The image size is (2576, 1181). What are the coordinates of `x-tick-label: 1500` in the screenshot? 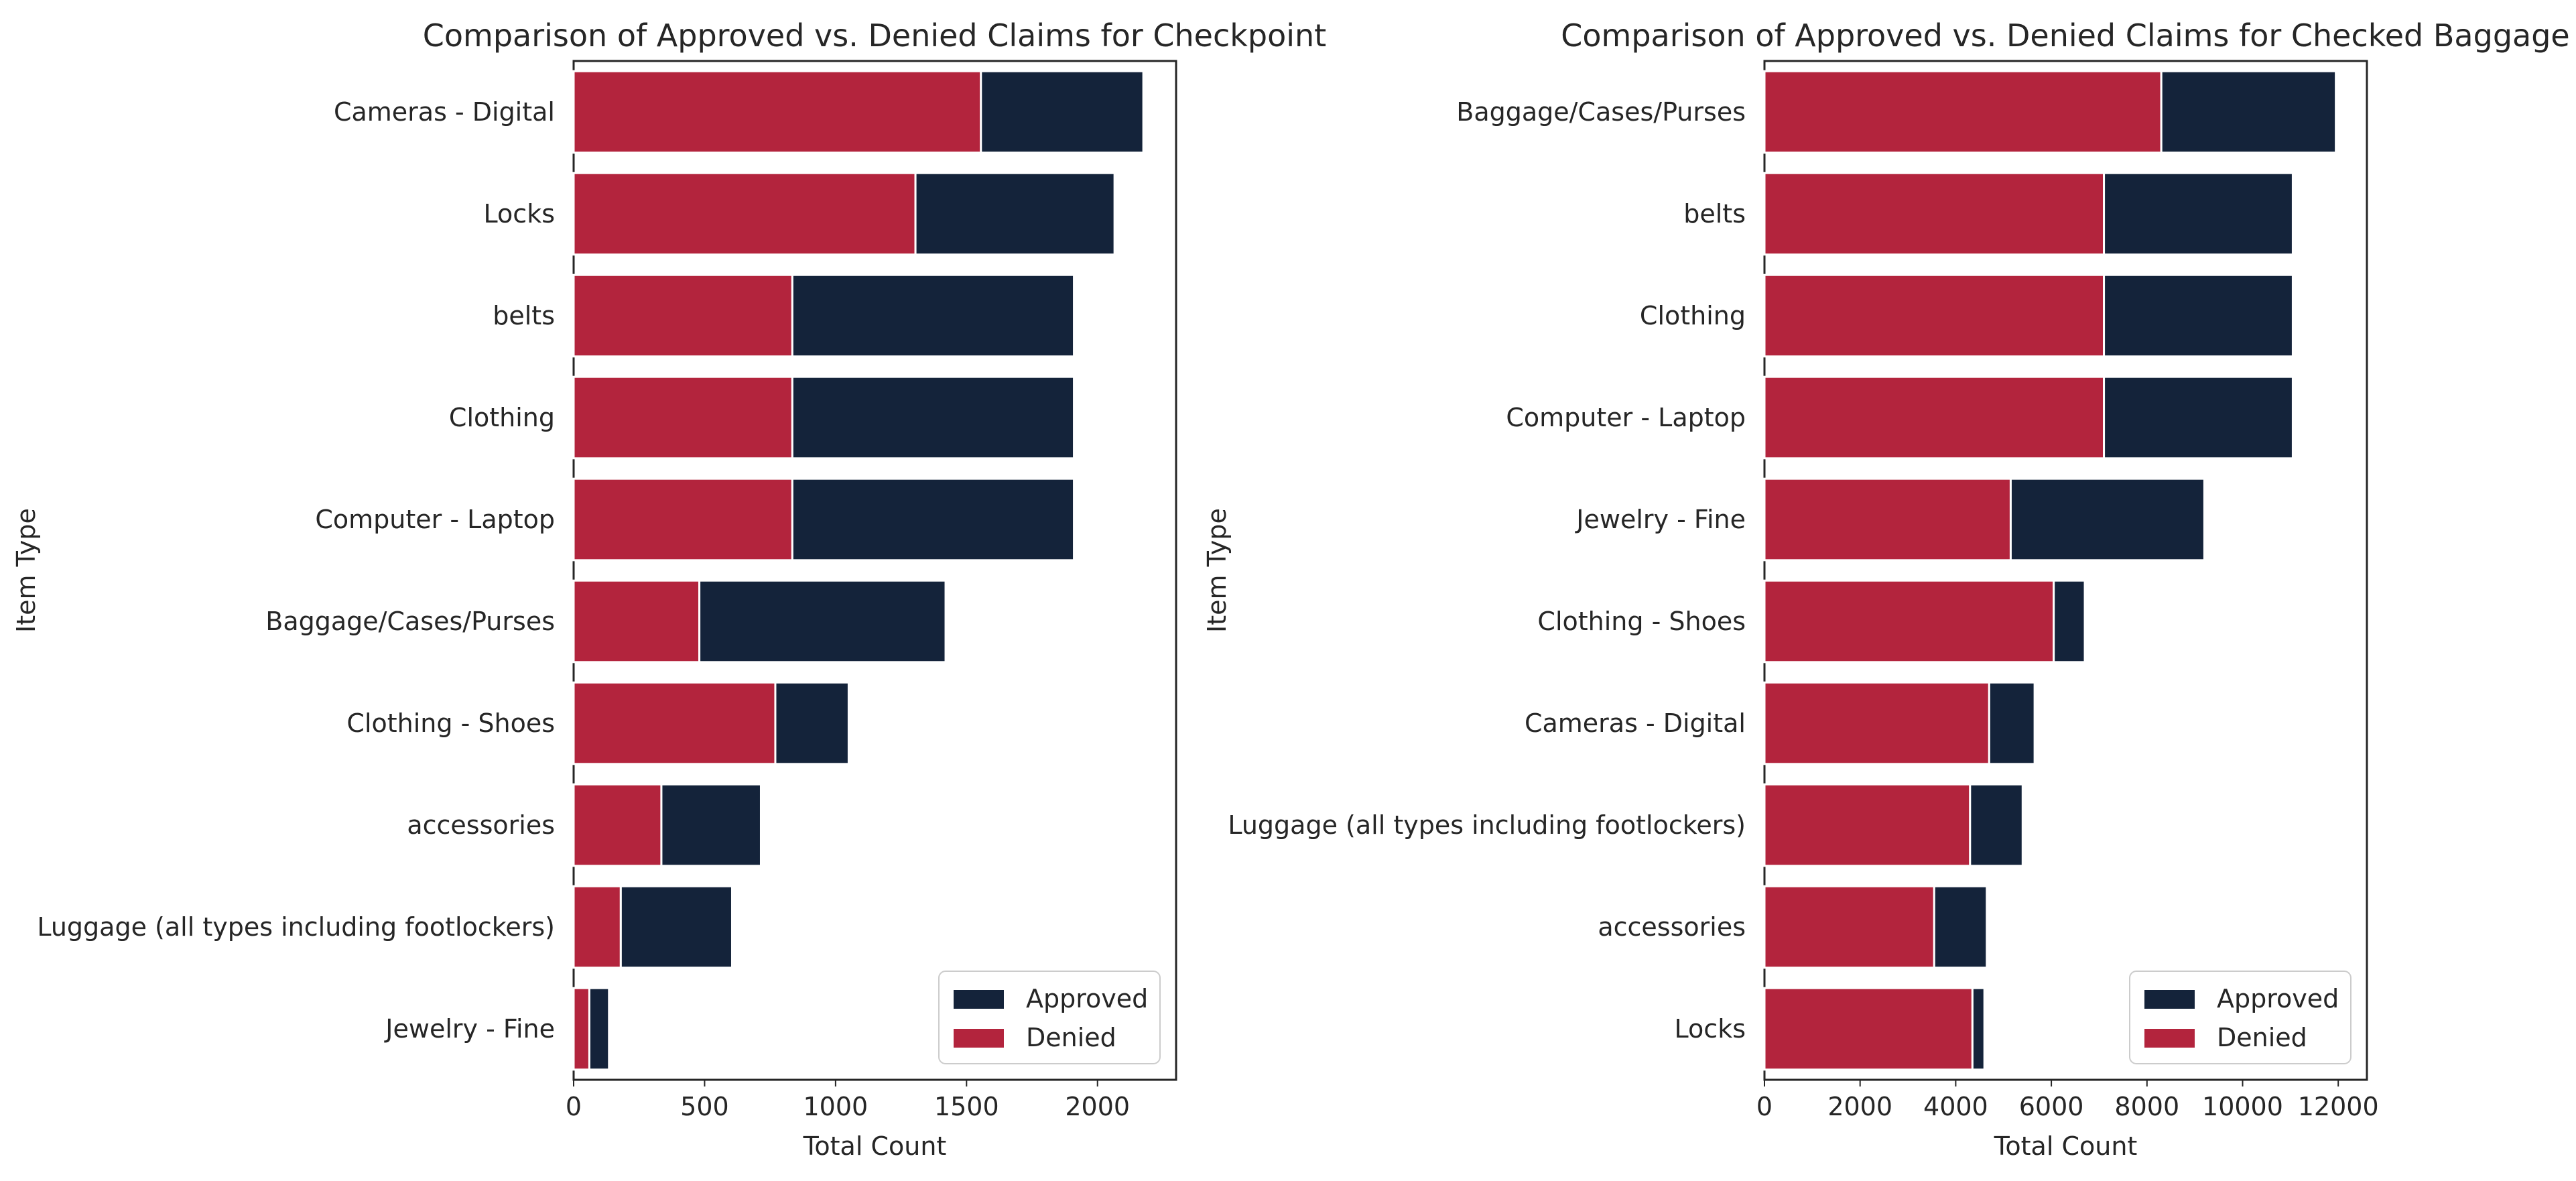 It's located at (966, 1106).